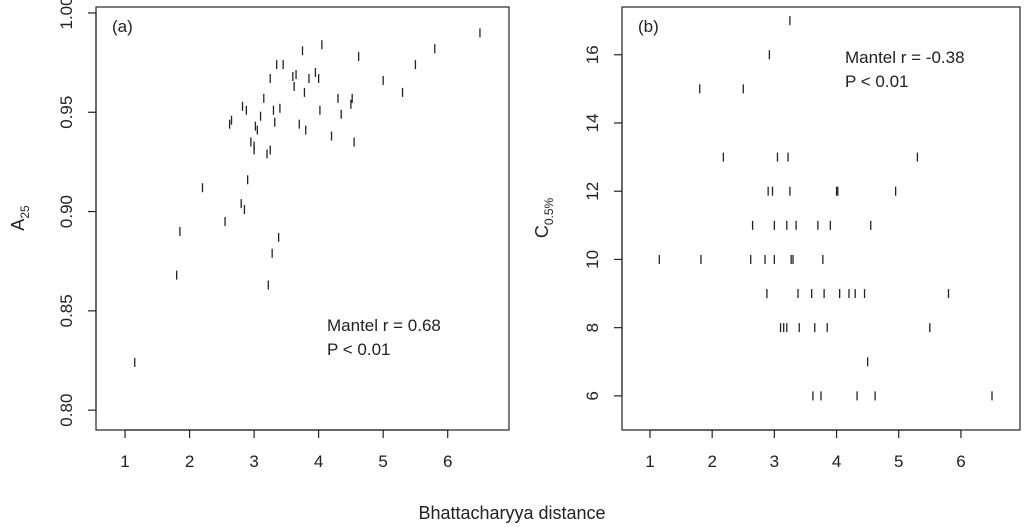  Describe the element at coordinates (189, 461) in the screenshot. I see `x-tick-label-a: 2` at that location.